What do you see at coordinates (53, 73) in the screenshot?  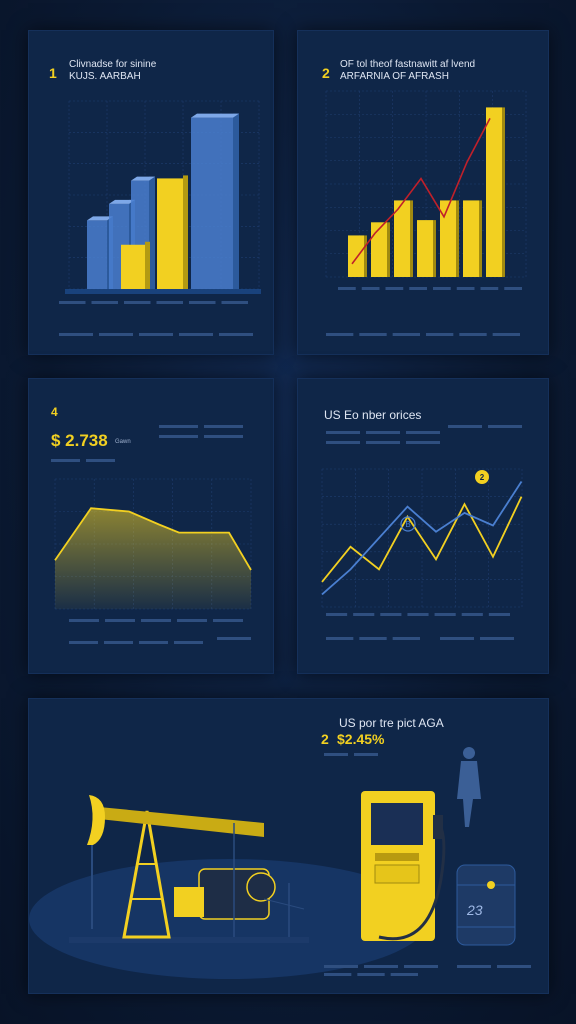 I see `panel-number: 1` at bounding box center [53, 73].